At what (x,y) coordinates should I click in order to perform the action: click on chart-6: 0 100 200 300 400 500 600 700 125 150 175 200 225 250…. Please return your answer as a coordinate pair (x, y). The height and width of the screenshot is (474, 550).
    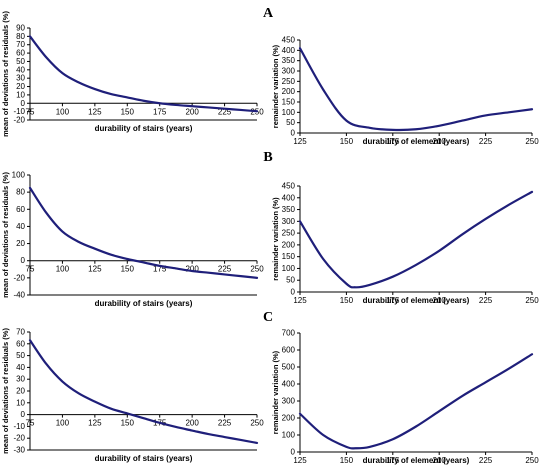
    Looking at the image, I should click on (405, 397).